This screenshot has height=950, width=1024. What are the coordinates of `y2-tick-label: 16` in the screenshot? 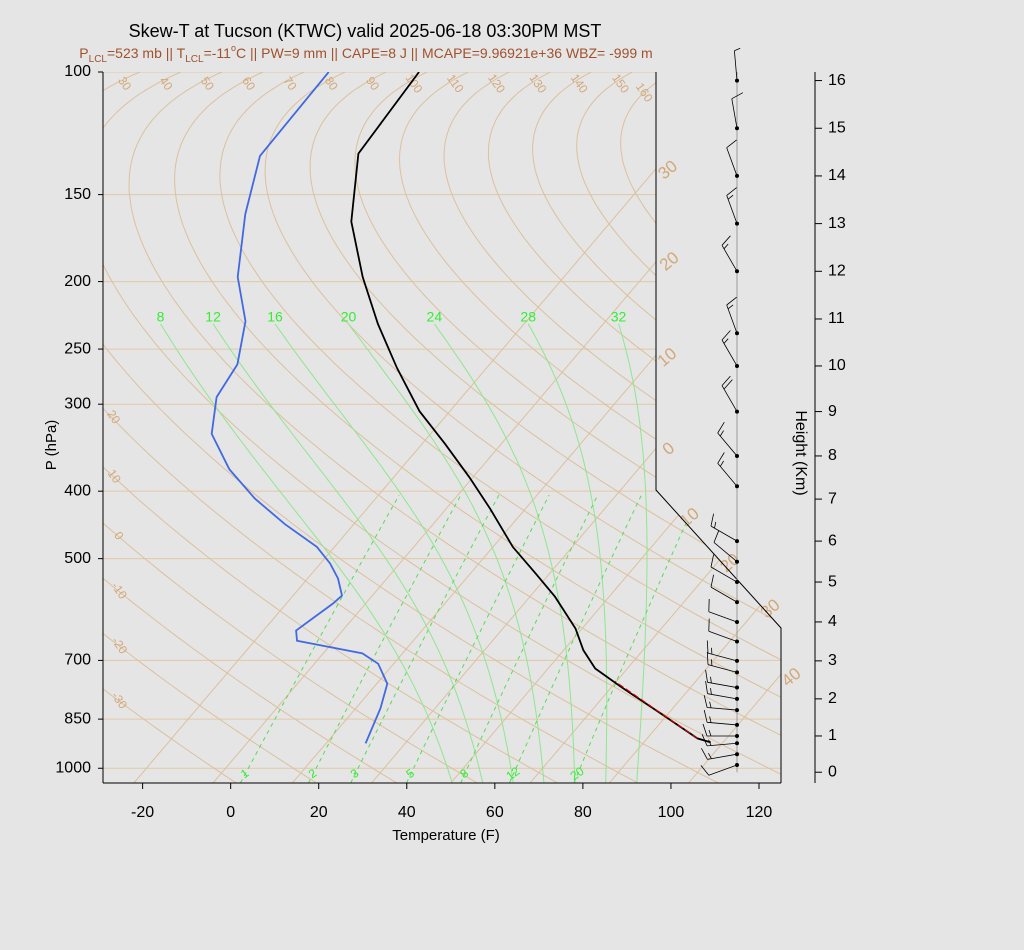 It's located at (837, 80).